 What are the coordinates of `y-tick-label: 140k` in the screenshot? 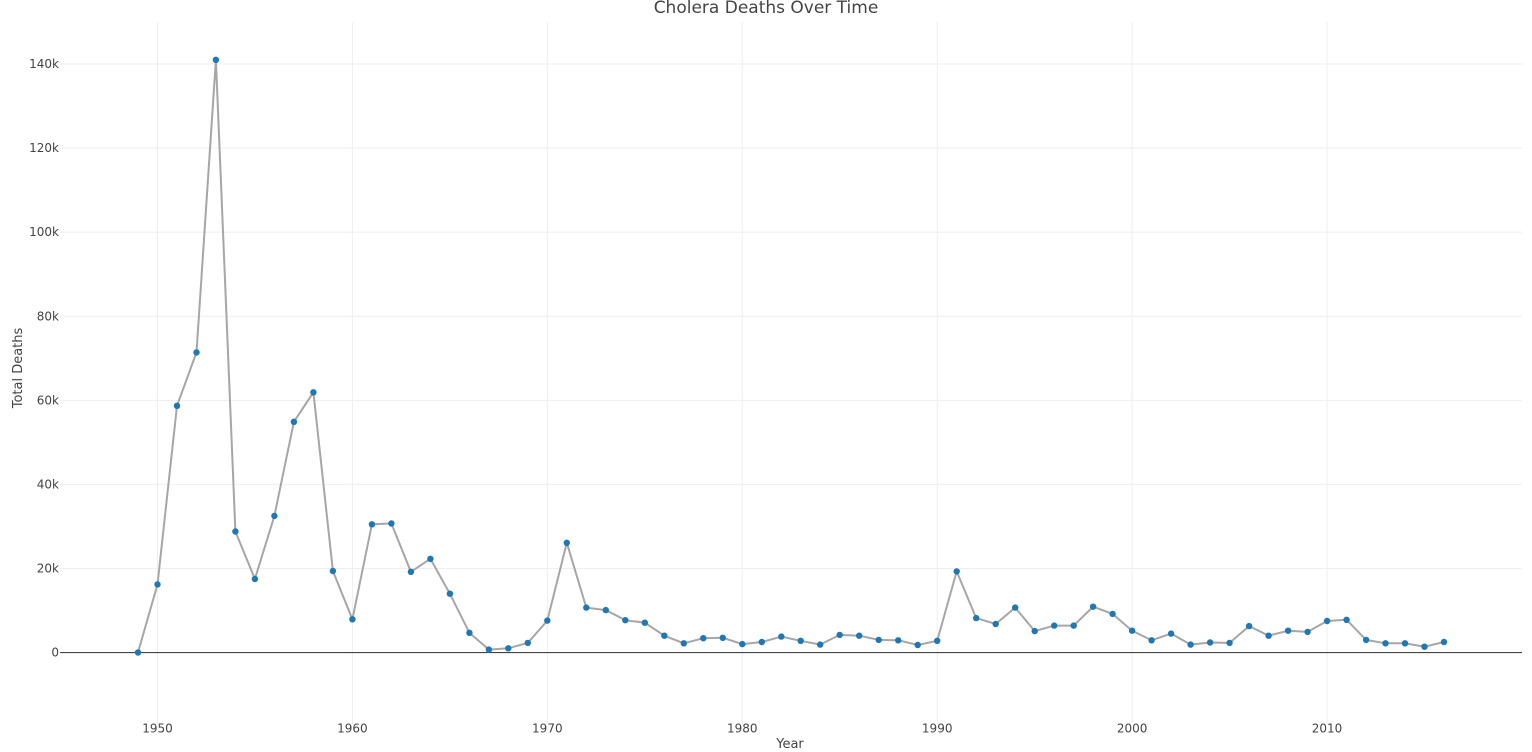 It's located at (44, 64).